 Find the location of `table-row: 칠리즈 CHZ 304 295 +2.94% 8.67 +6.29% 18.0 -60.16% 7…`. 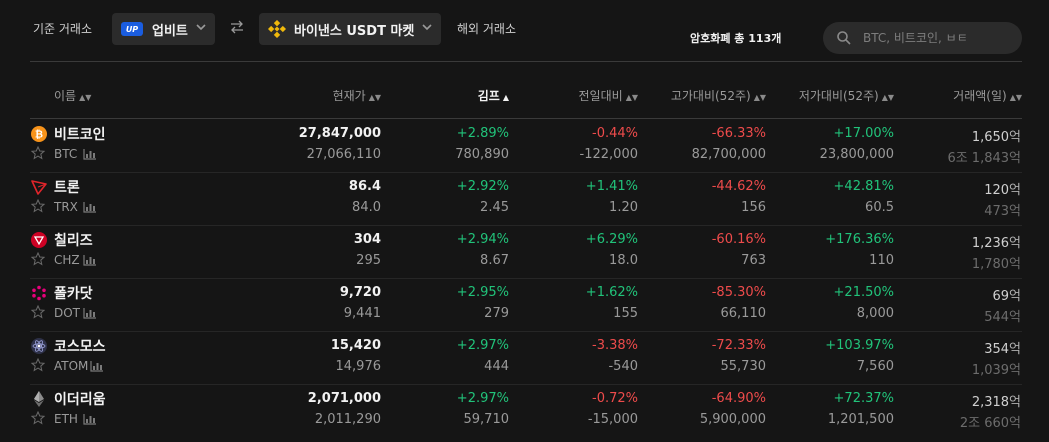

table-row: 칠리즈 CHZ 304 295 +2.94% 8.67 +6.29% 18.0 -60.16% 7… is located at coordinates (524, 251).